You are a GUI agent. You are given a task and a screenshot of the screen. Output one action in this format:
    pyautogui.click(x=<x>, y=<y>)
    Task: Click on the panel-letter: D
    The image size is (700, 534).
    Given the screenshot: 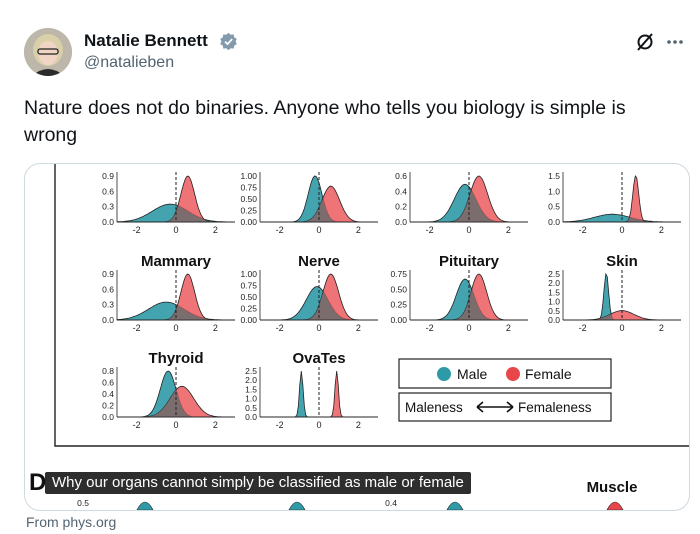 What is the action you would take?
    pyautogui.click(x=37, y=482)
    